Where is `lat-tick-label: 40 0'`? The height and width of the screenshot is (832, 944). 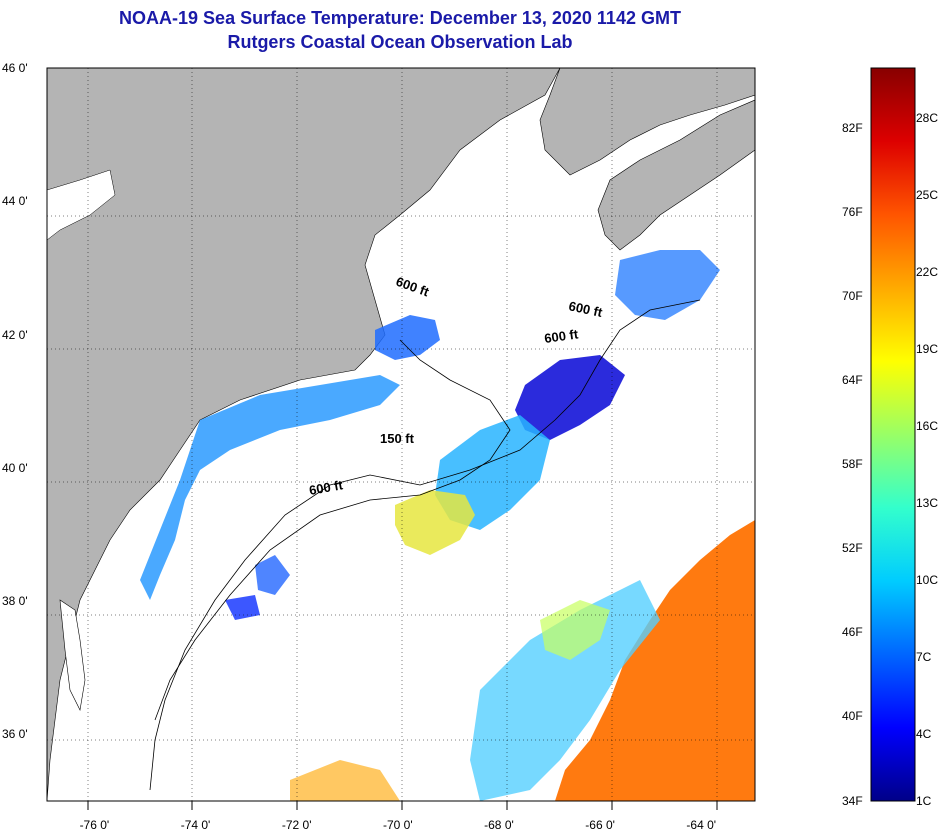 lat-tick-label: 40 0' is located at coordinates (15, 467).